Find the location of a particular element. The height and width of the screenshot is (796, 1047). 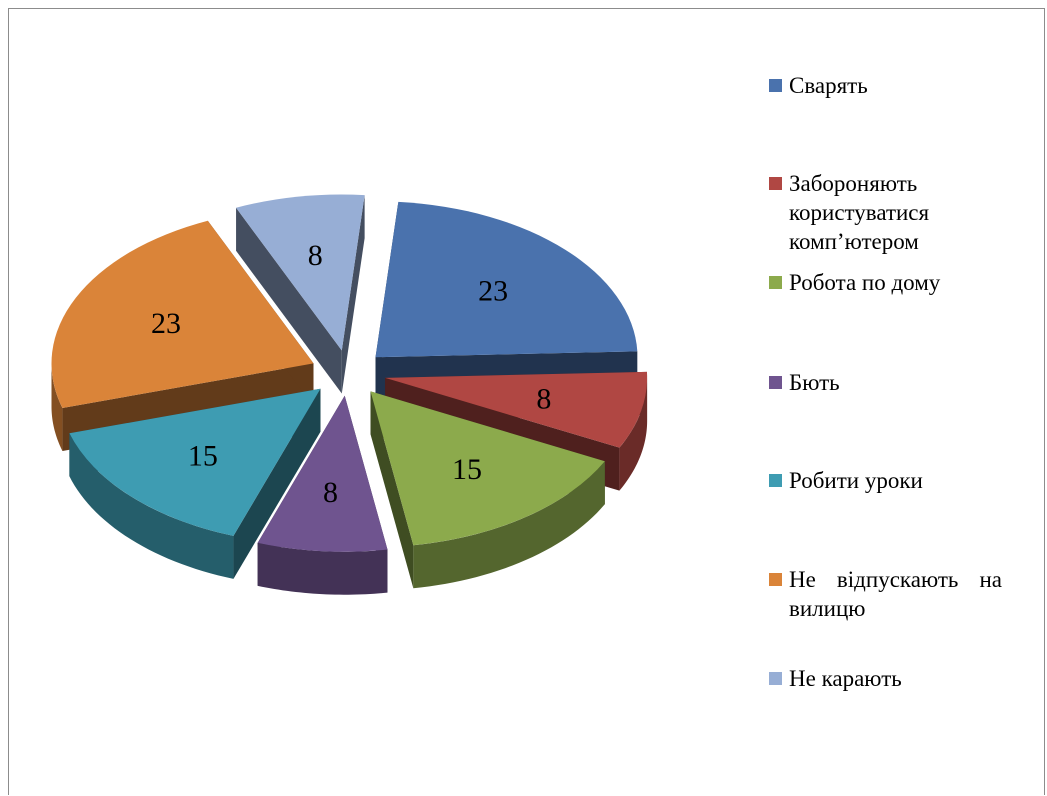

legend-label: Забороняють користуватися комп’ютером is located at coordinates (859, 212).